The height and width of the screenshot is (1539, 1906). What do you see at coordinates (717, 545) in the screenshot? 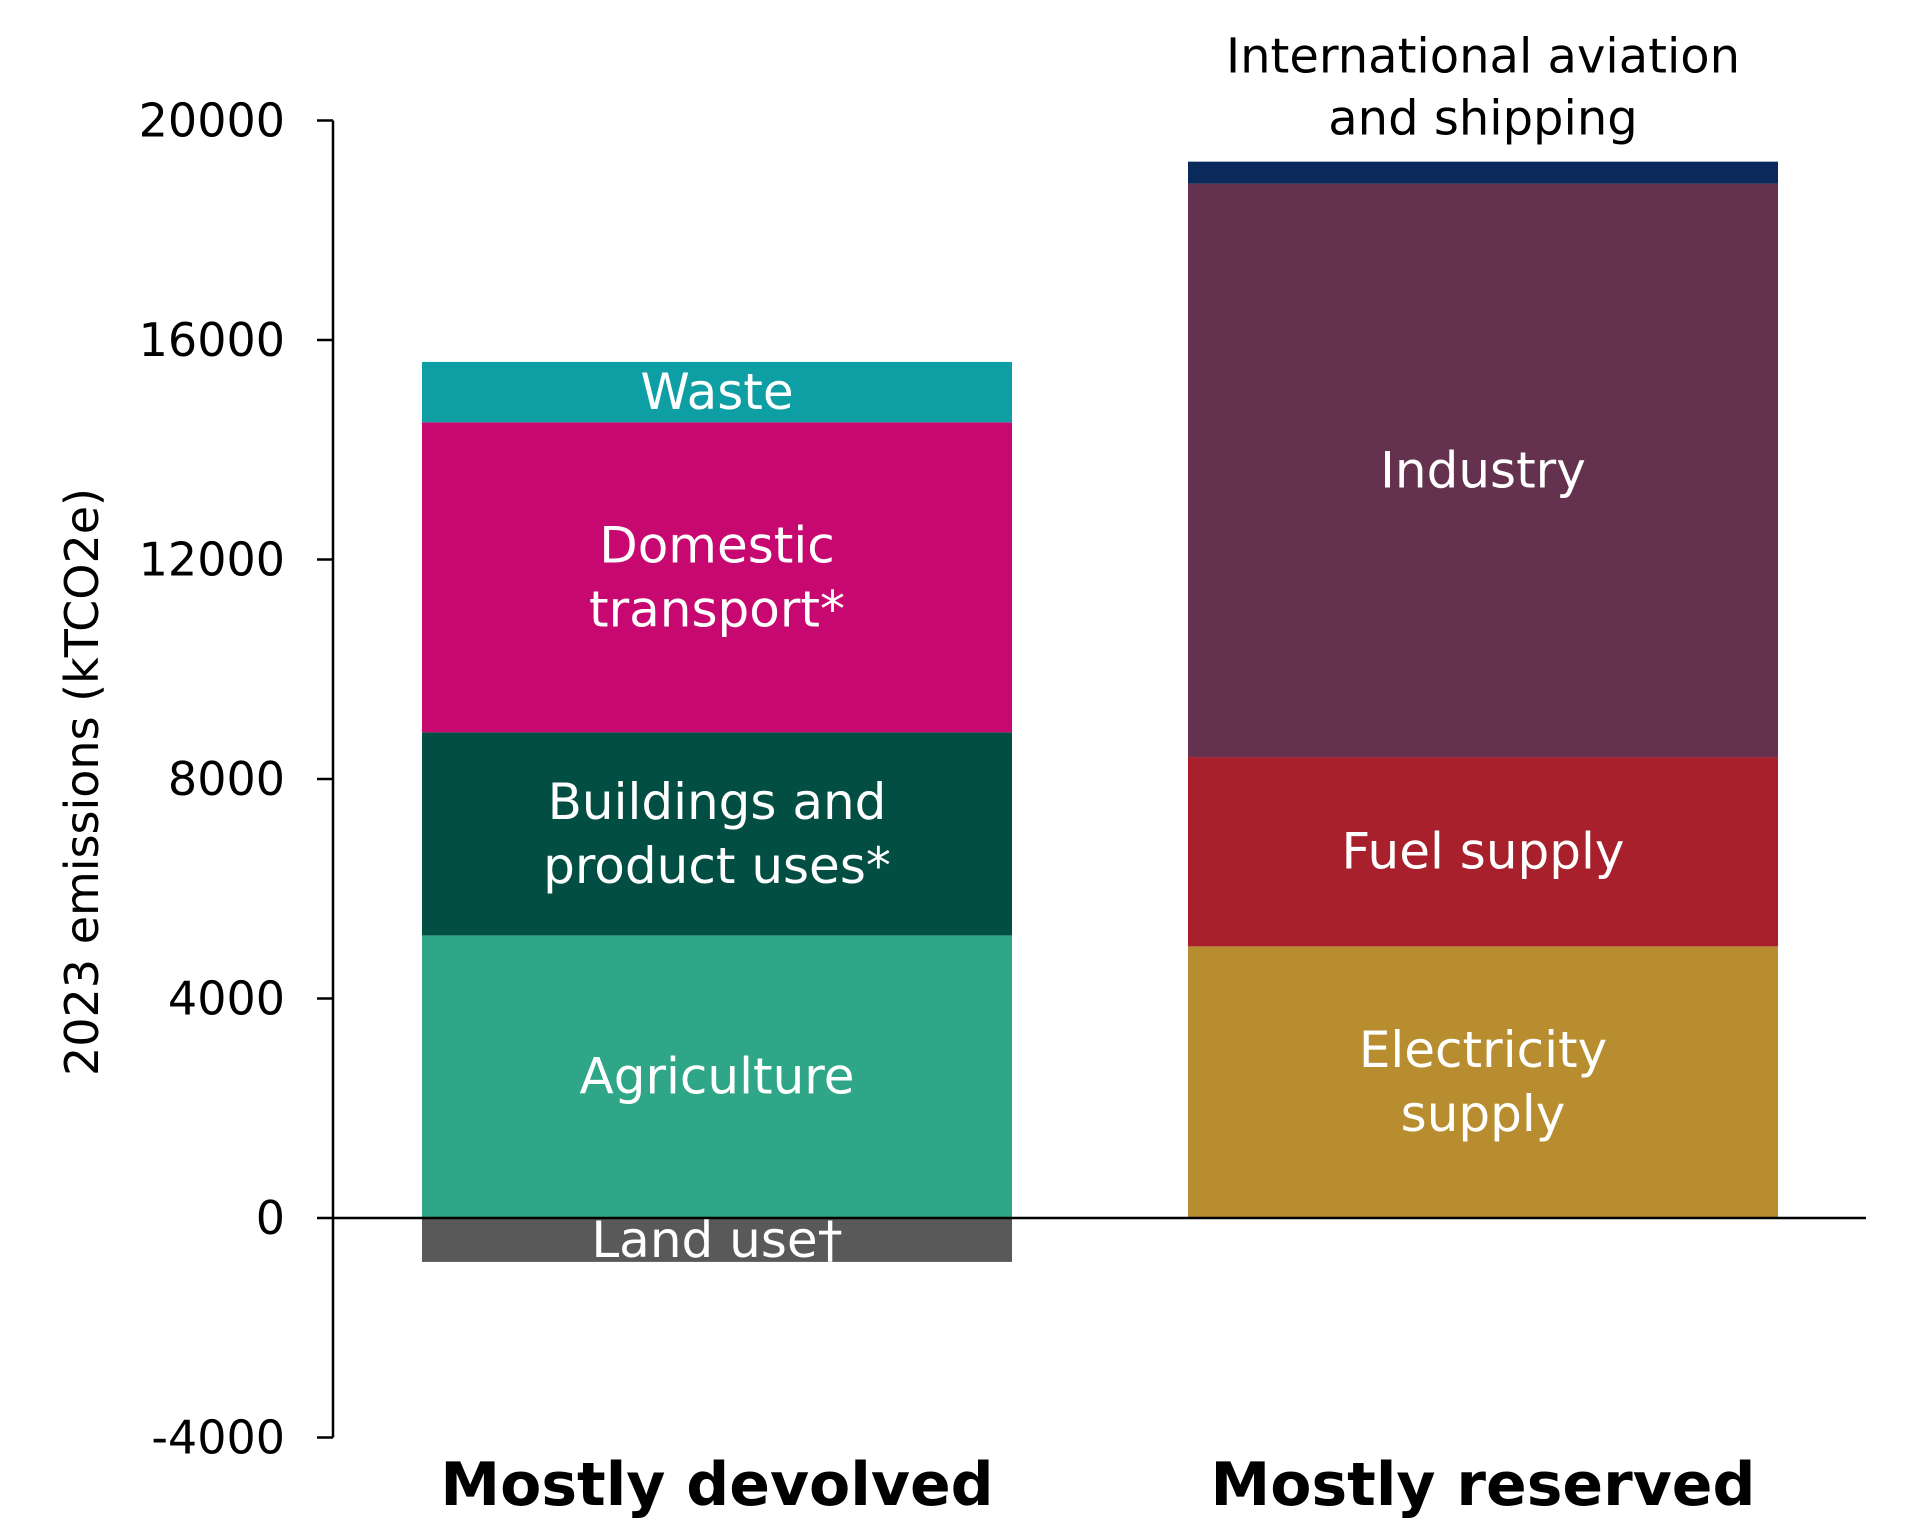
I see `segment-label-line: Domestic` at bounding box center [717, 545].